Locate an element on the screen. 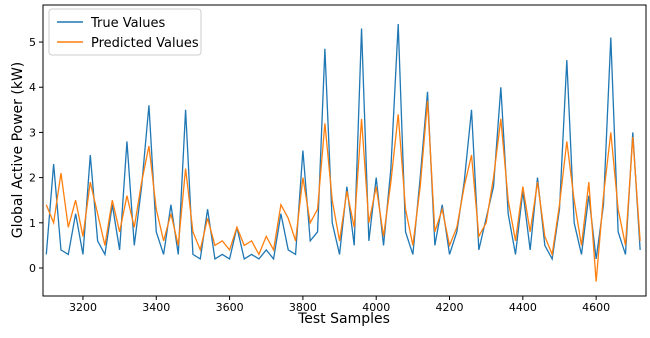  legend-label: True Values is located at coordinates (127, 23).